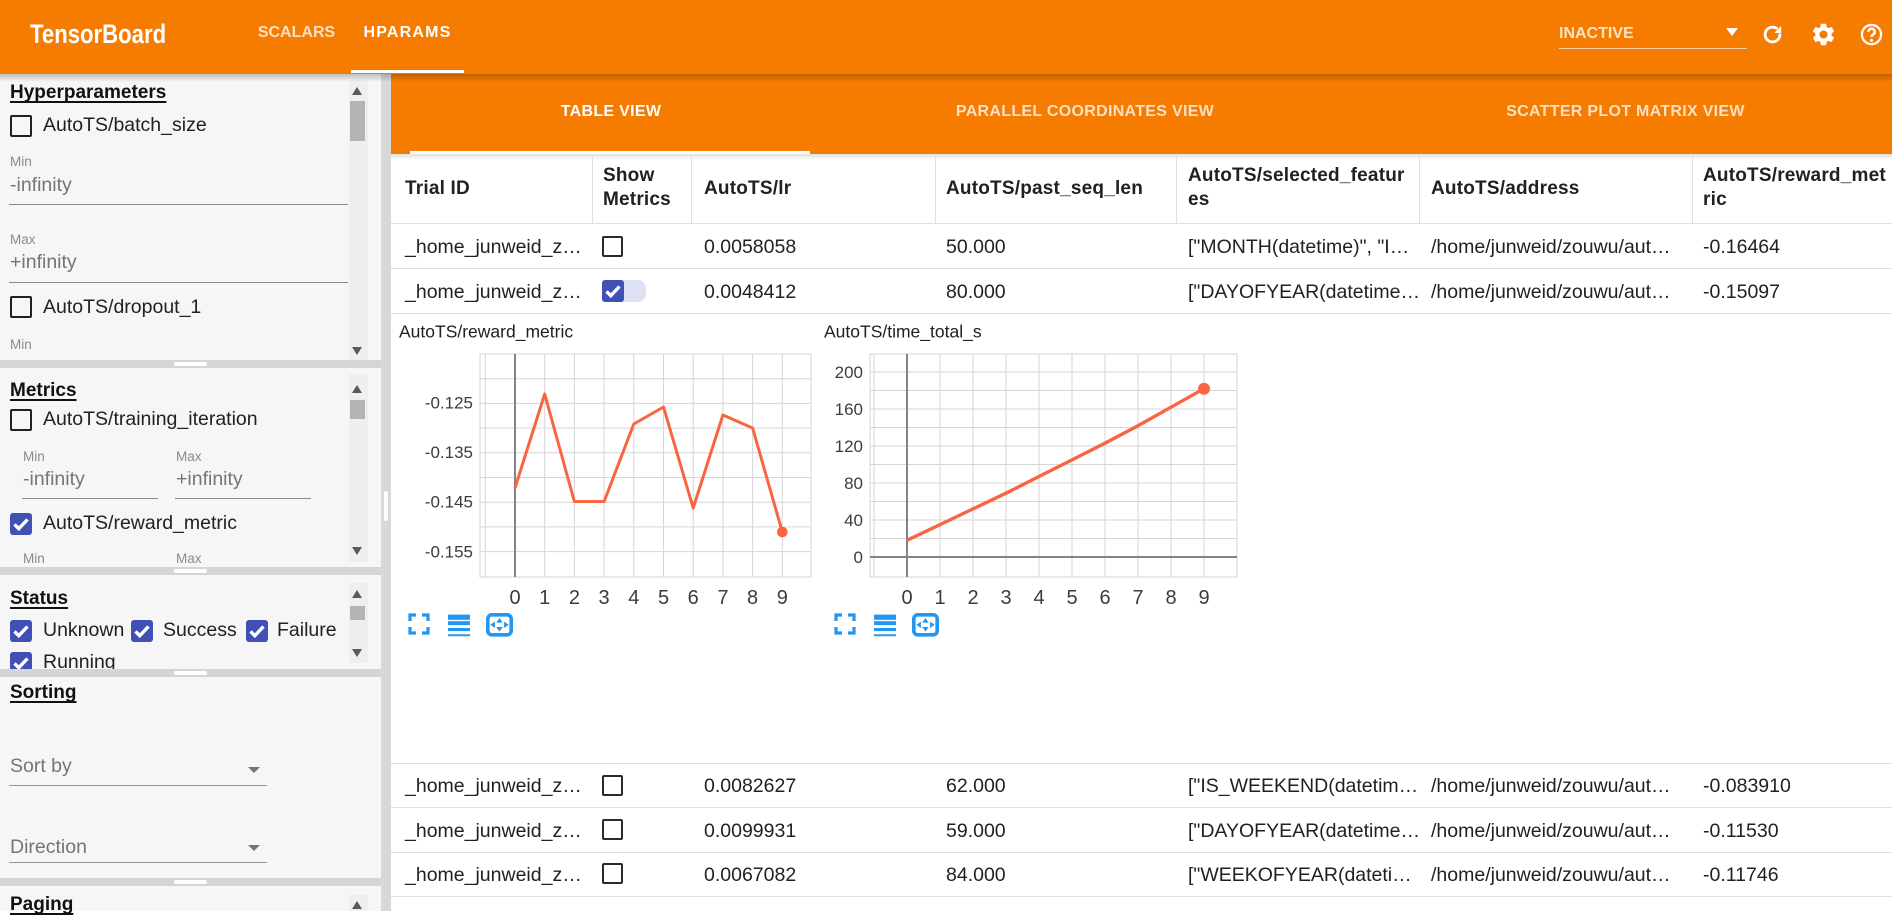  What do you see at coordinates (849, 446) in the screenshot?
I see `svg-text: 120` at bounding box center [849, 446].